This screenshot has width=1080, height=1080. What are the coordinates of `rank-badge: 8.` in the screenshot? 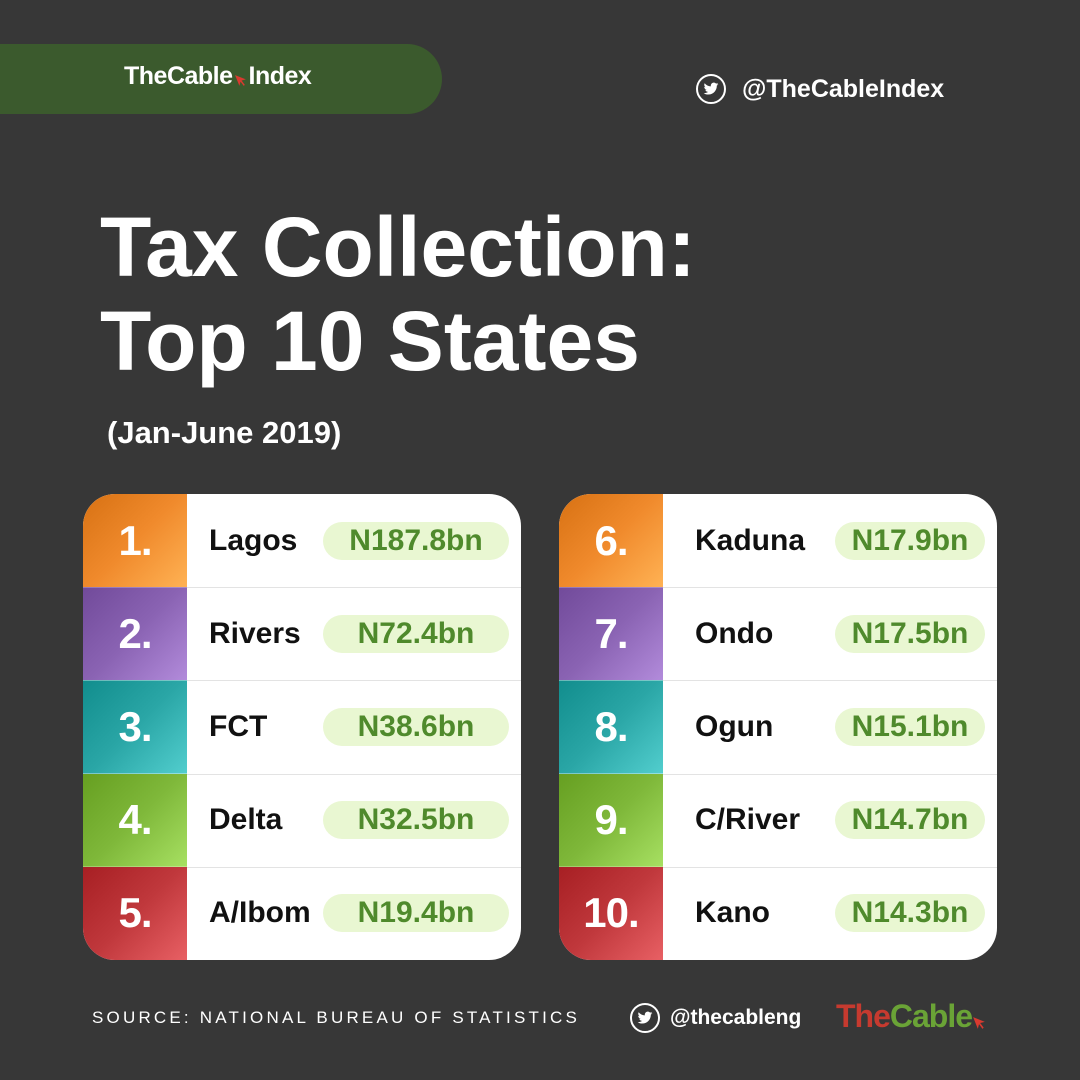 It's located at (611, 727).